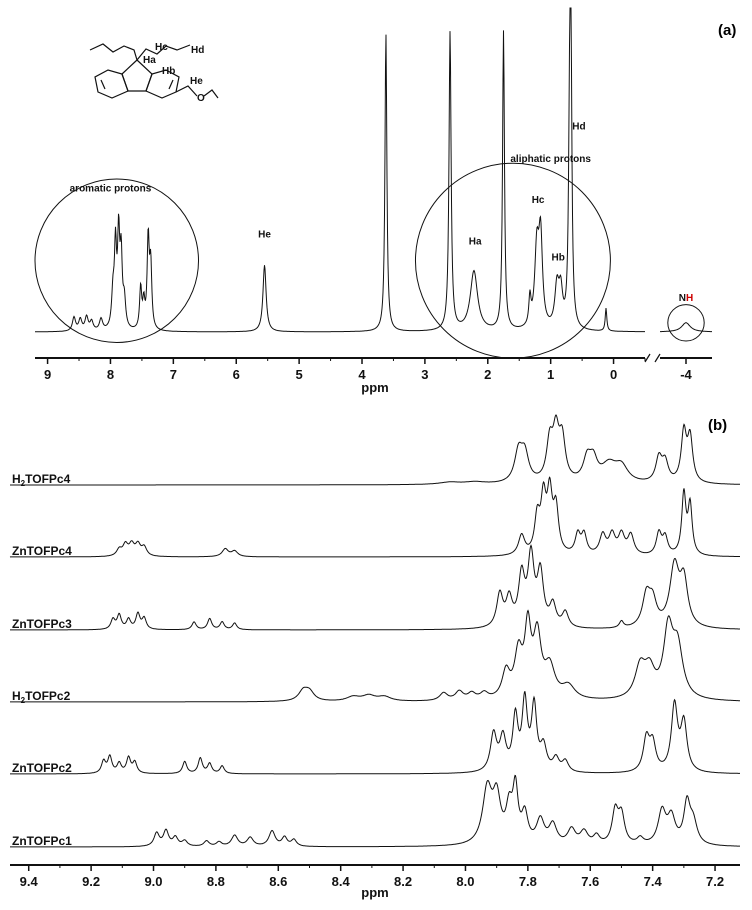 This screenshot has height=910, width=752. What do you see at coordinates (727, 30) in the screenshot?
I see `panel-a-label: (a)` at bounding box center [727, 30].